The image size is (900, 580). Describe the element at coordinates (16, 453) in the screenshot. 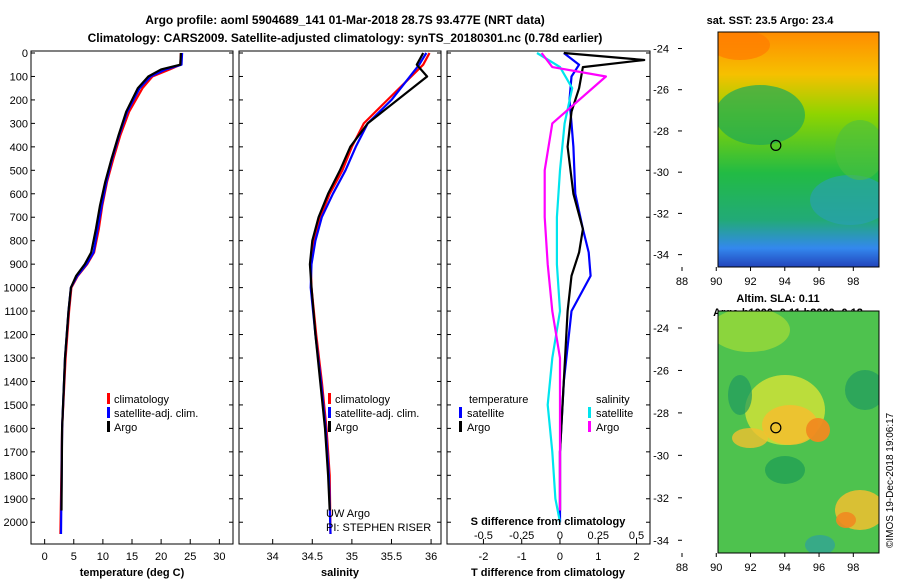

I see `pressure-tick-label: 1700` at that location.